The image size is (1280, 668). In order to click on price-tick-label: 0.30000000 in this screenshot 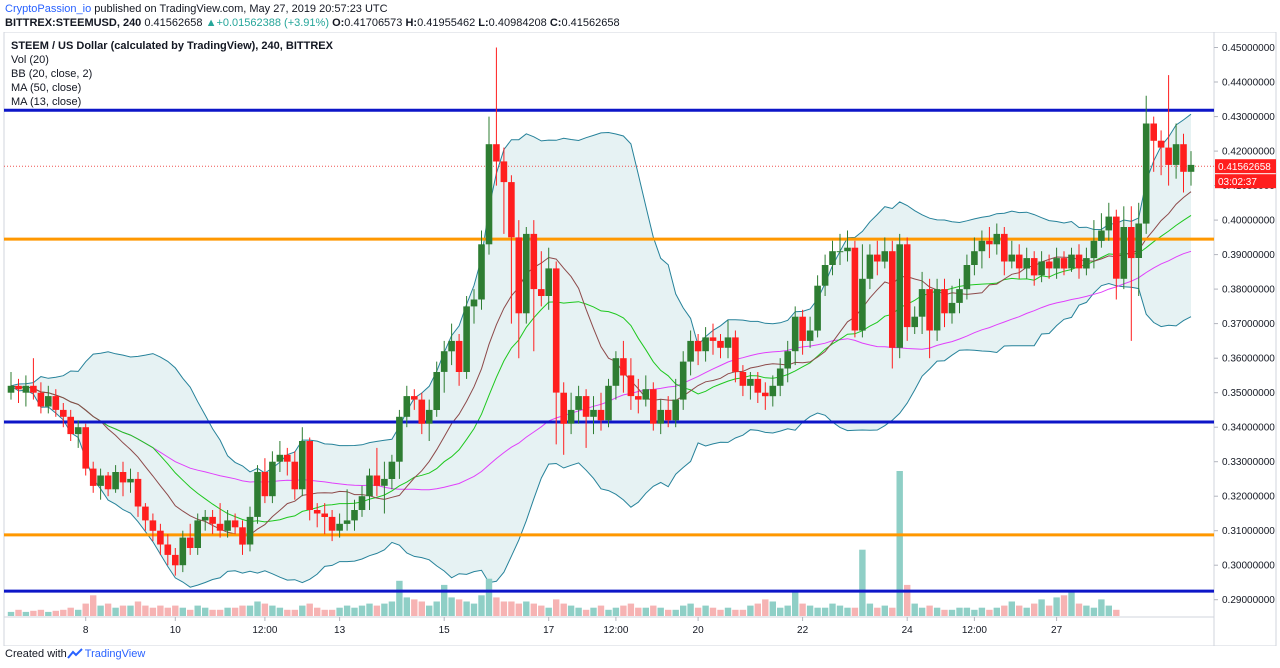, I will do `click(1248, 566)`.